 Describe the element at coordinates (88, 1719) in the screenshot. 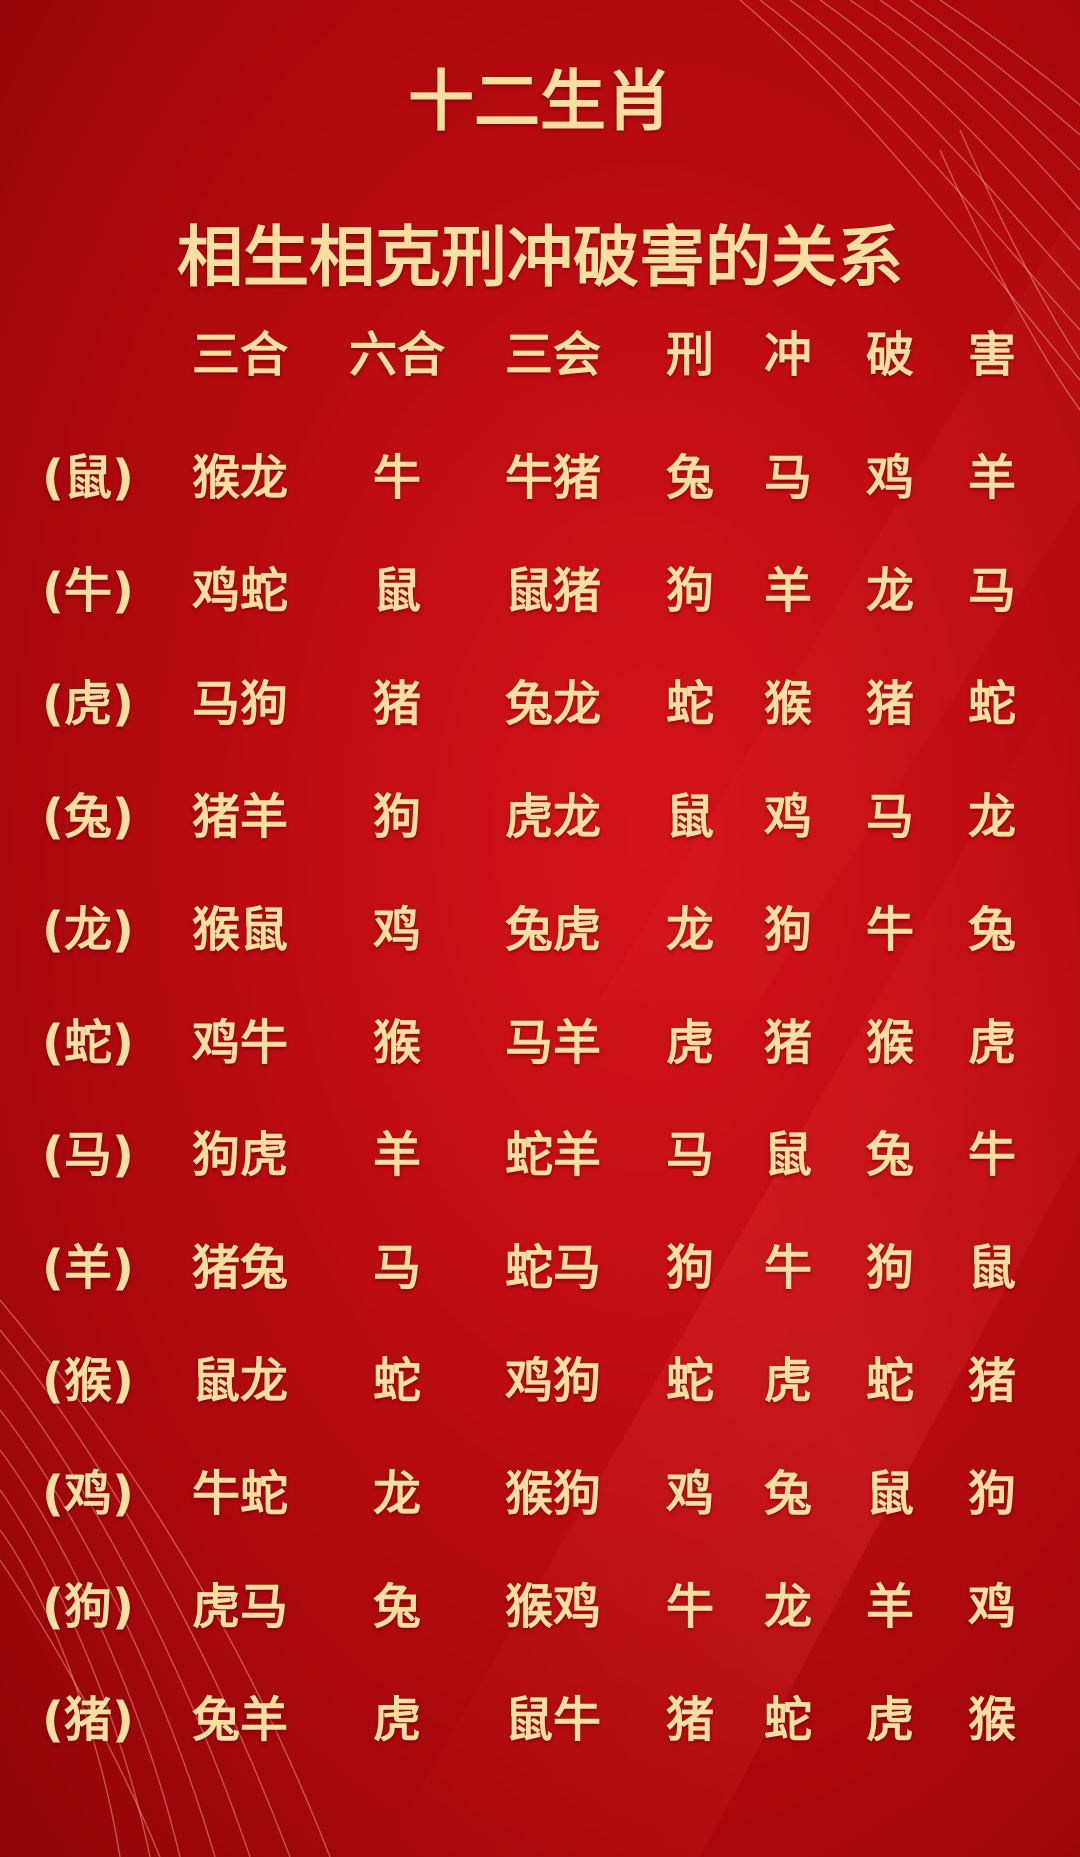

I see `row-animal-label: (猪)` at that location.